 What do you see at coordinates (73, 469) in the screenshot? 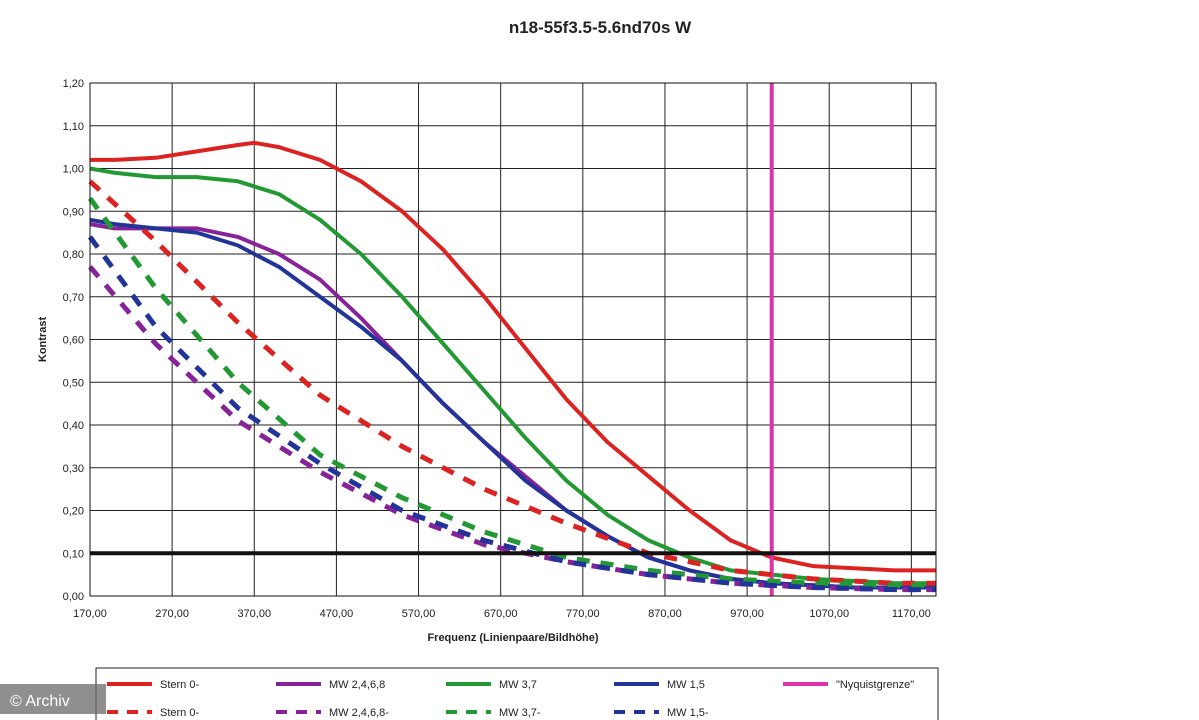
I see `y-tick-label: 0,30` at bounding box center [73, 469].